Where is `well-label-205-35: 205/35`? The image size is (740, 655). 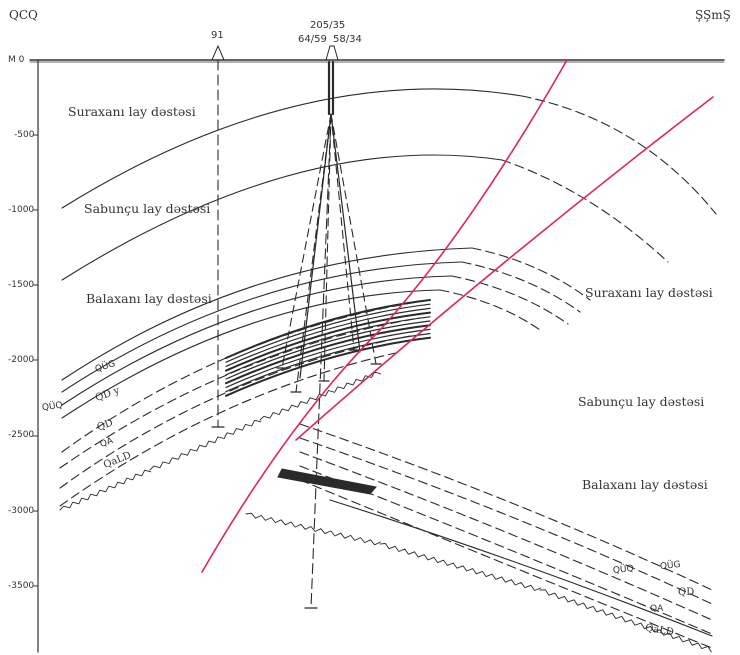 well-label-205-35: 205/35 is located at coordinates (328, 25).